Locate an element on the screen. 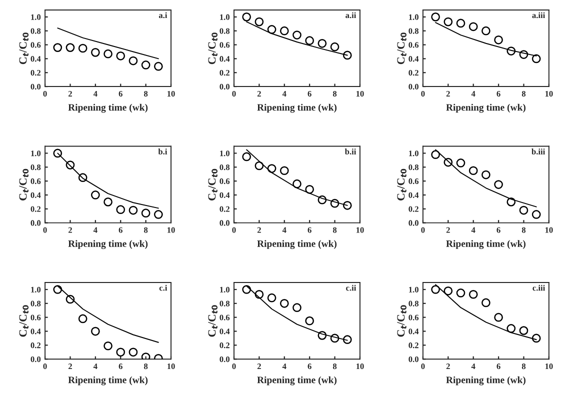 This screenshot has height=399, width=563. annotation: b.iii is located at coordinates (539, 151).